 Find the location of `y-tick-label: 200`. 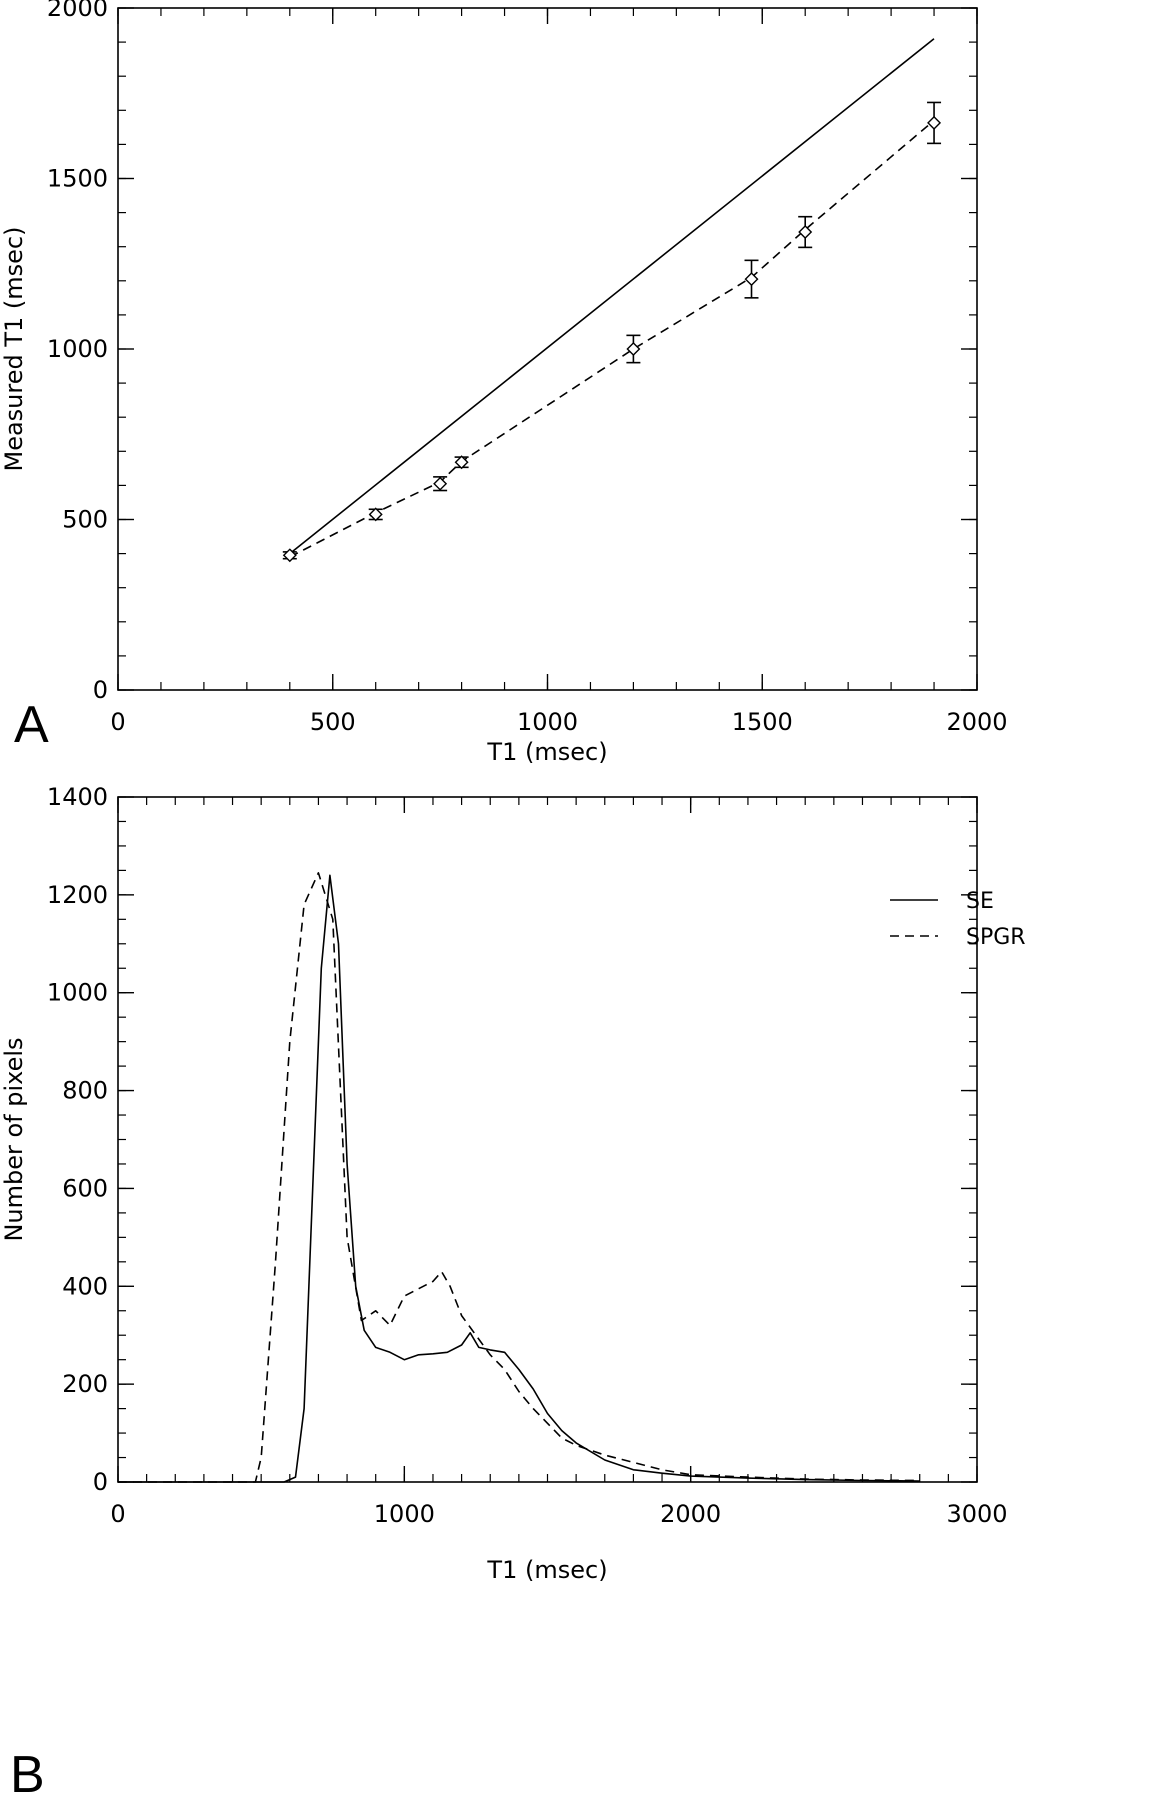

y-tick-label: 200 is located at coordinates (85, 1384).